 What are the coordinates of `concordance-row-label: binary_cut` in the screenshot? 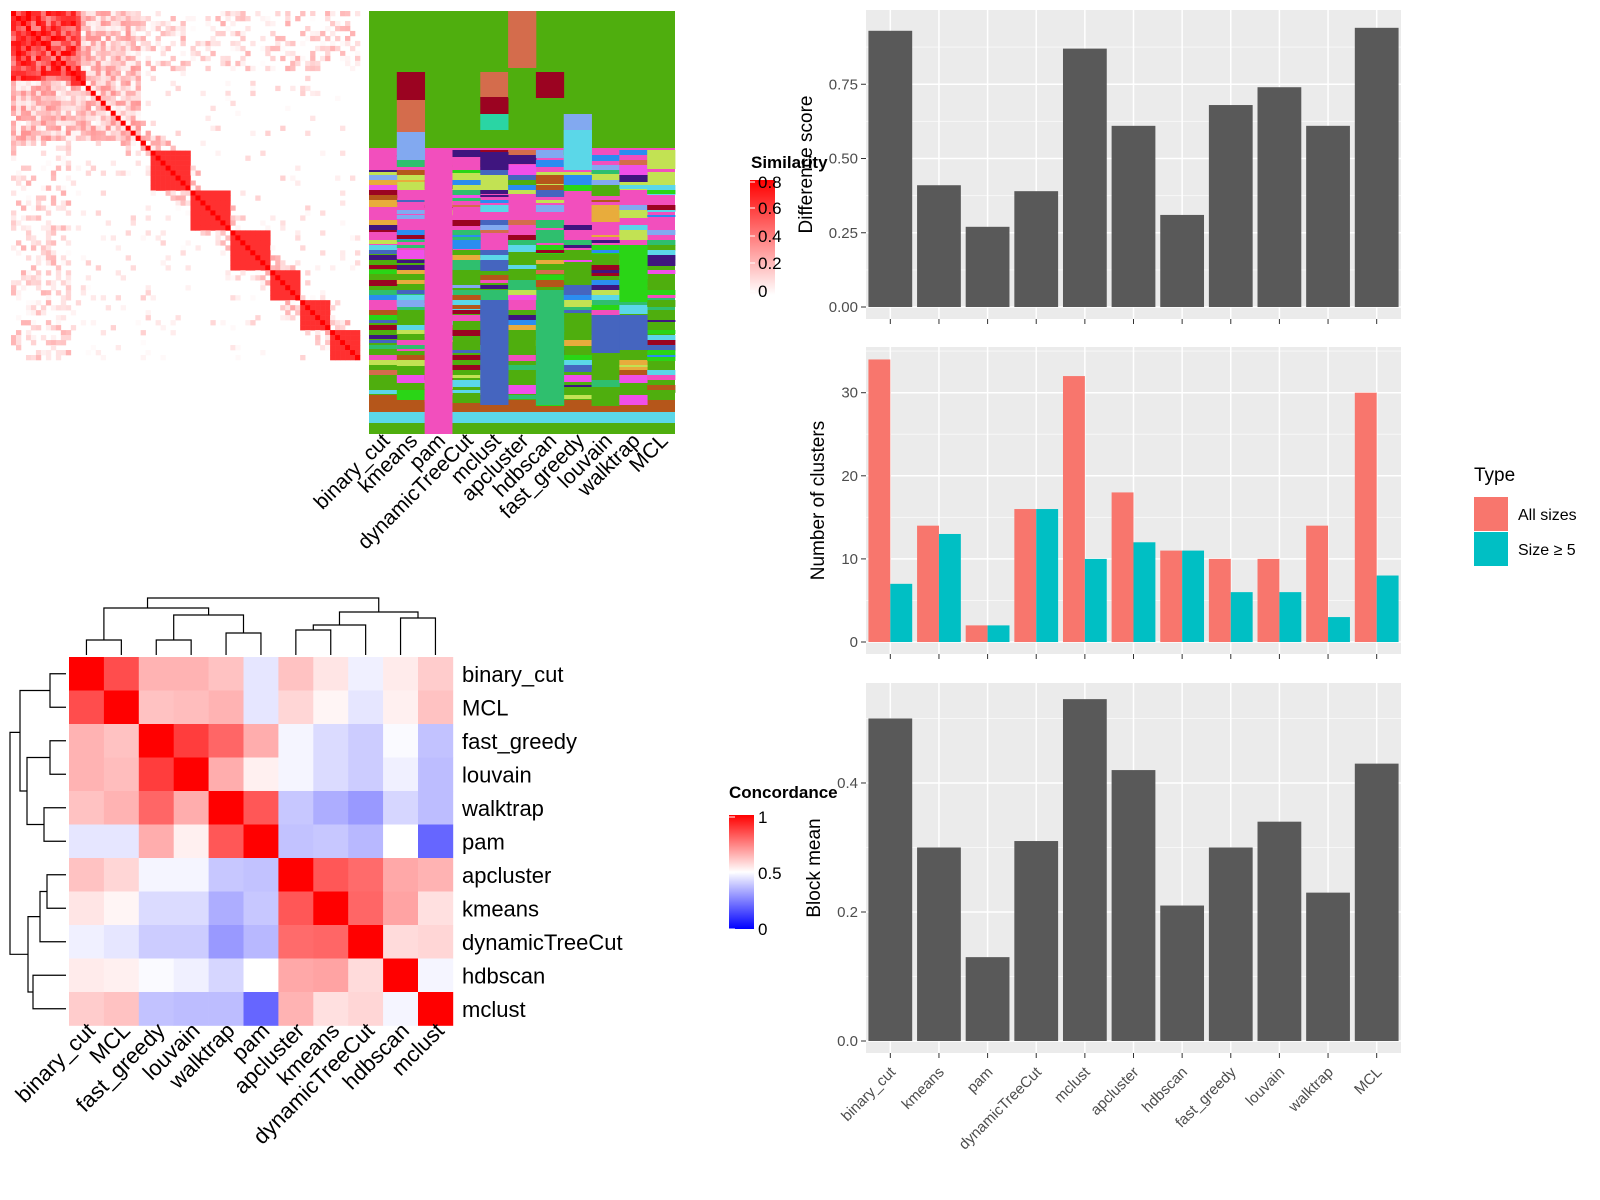 It's located at (513, 674).